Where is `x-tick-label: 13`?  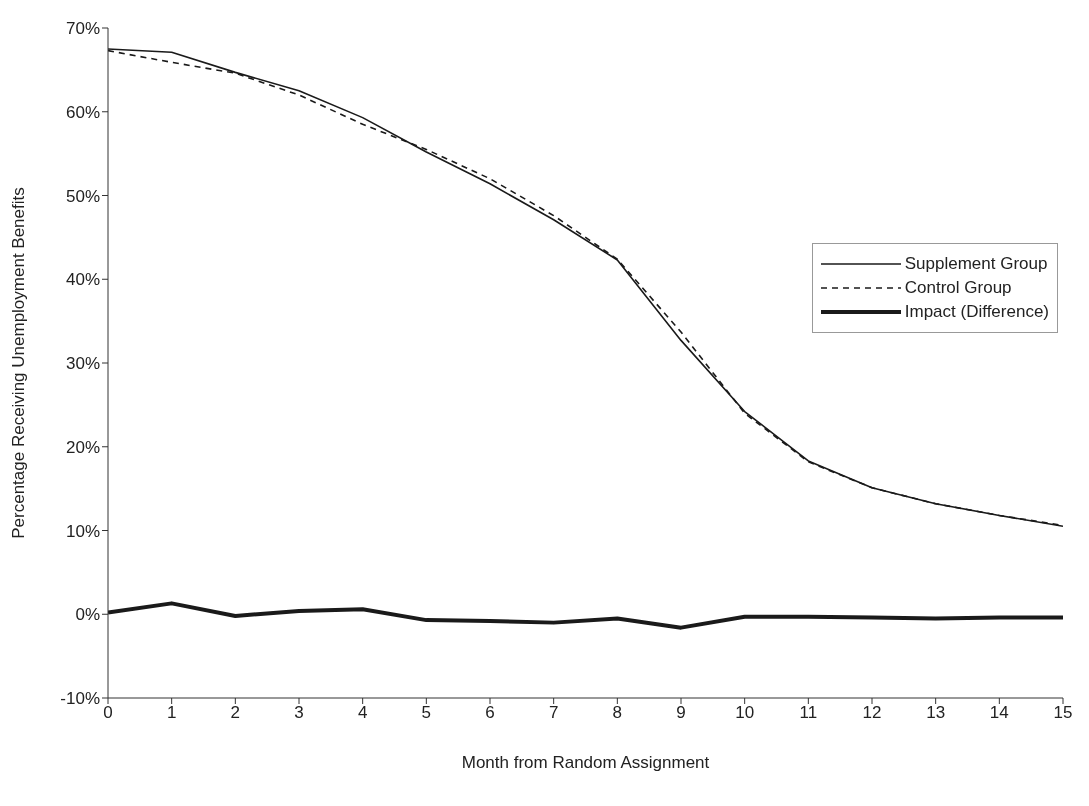
x-tick-label: 13 is located at coordinates (936, 713).